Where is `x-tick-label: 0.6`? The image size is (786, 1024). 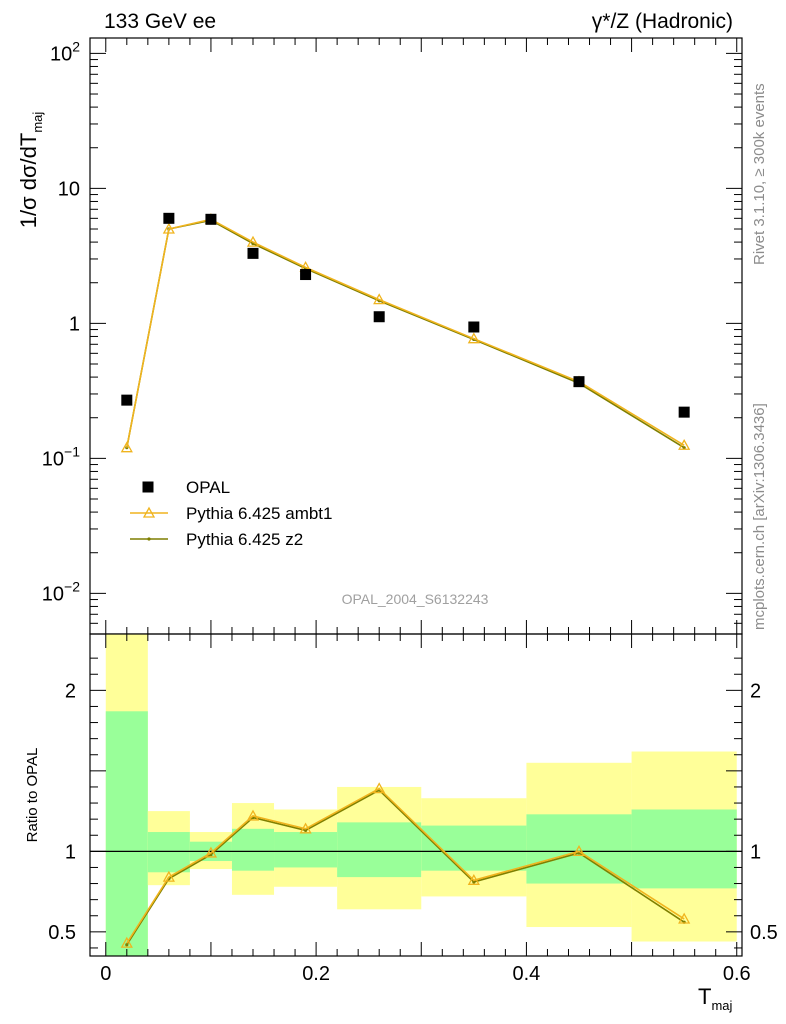
x-tick-label: 0.6 is located at coordinates (737, 974).